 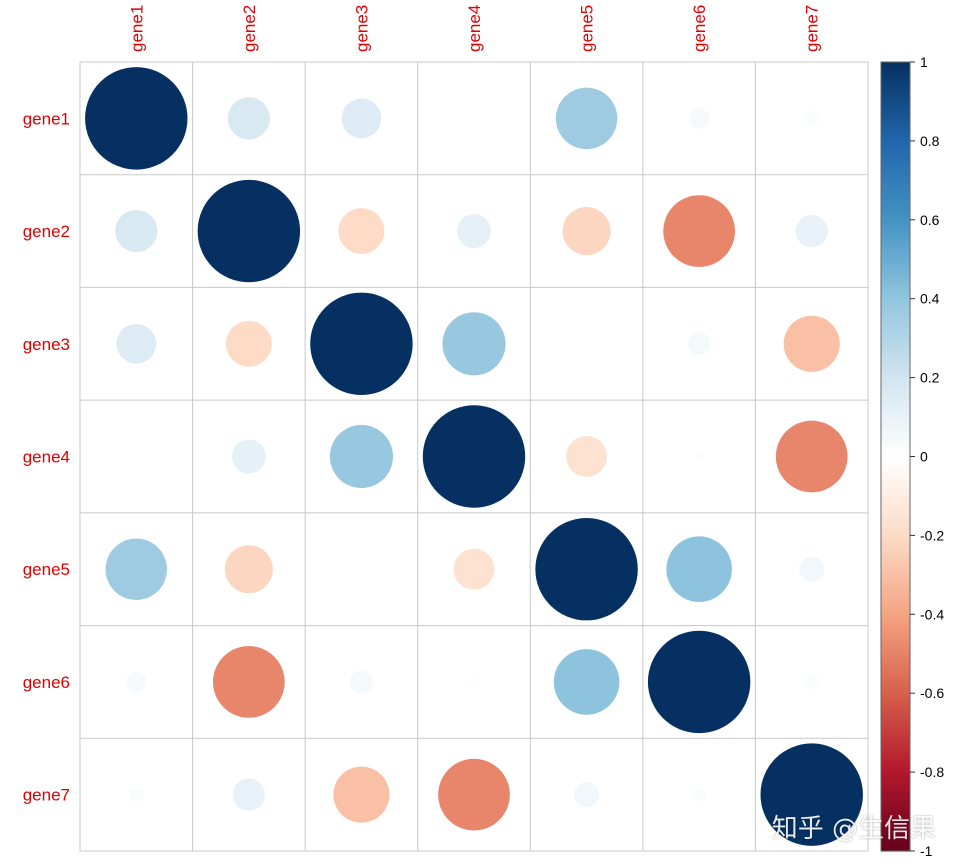 I want to click on corr-circle-gene6-gene7, so click(x=811, y=682).